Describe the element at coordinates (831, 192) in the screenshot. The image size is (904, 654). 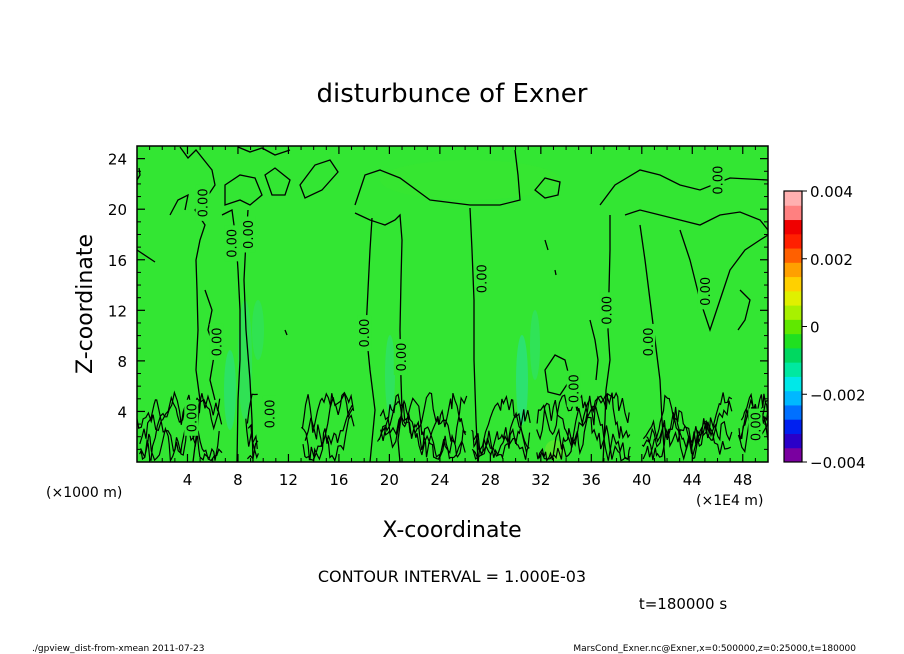
I see `colorbar-tick-label: 0.004` at that location.